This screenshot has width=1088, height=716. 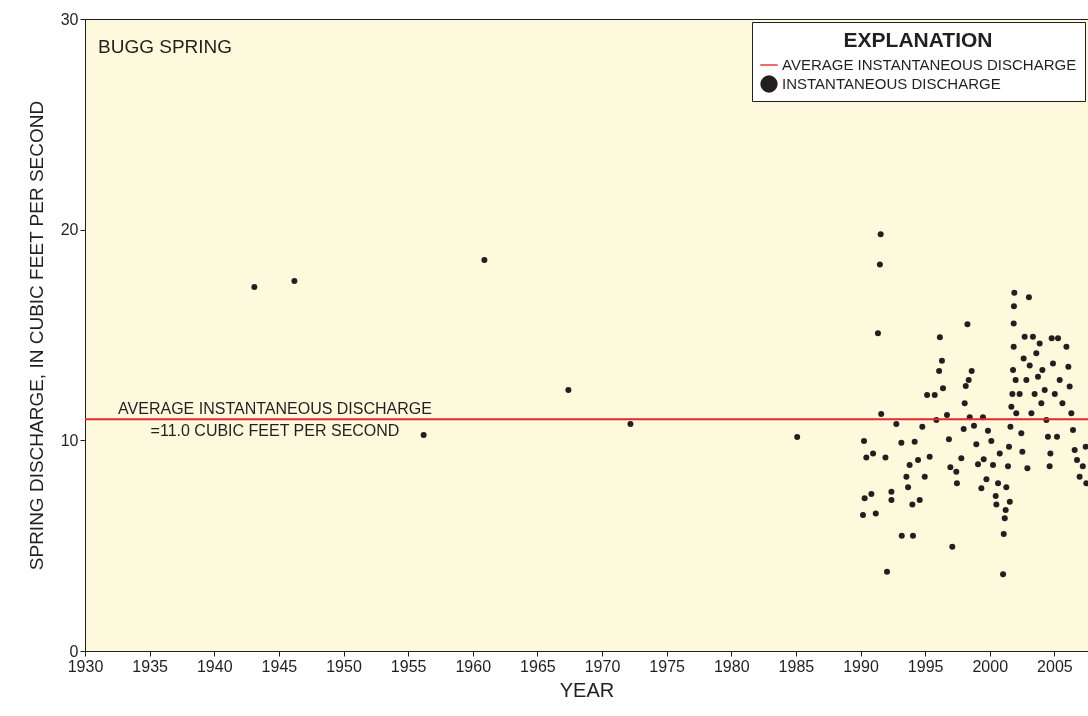 What do you see at coordinates (1055, 666) in the screenshot?
I see `x-tick-label: 2005` at bounding box center [1055, 666].